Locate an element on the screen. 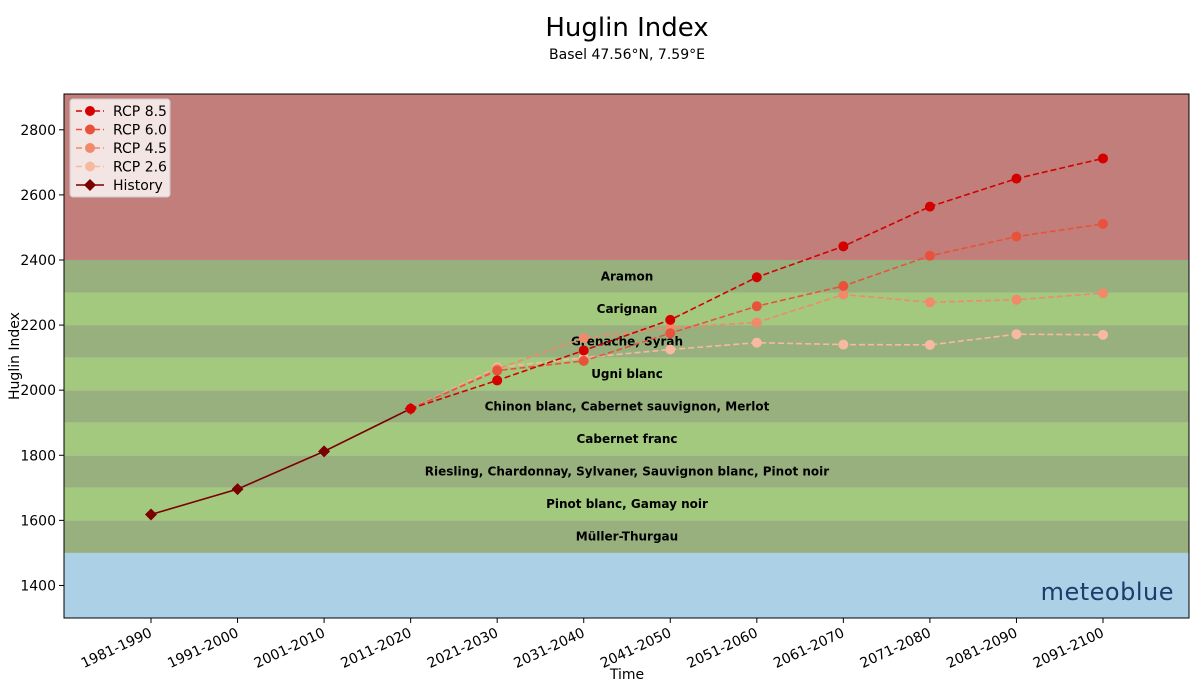 The height and width of the screenshot is (690, 1200). legend-label-rcp-2-6: RCP 2.6 is located at coordinates (140, 168).